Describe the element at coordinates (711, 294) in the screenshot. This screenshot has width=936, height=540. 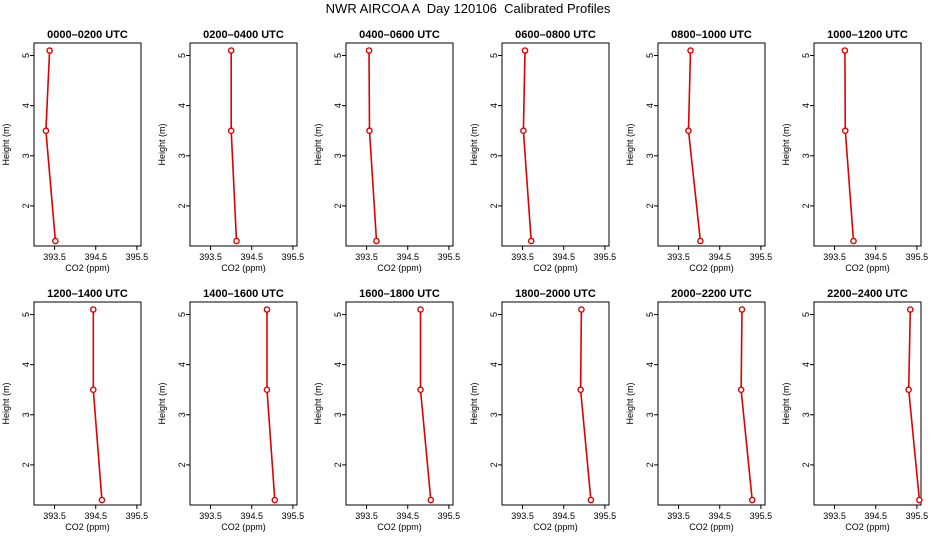
I see `panel-title: 2000–2200 UTC` at that location.